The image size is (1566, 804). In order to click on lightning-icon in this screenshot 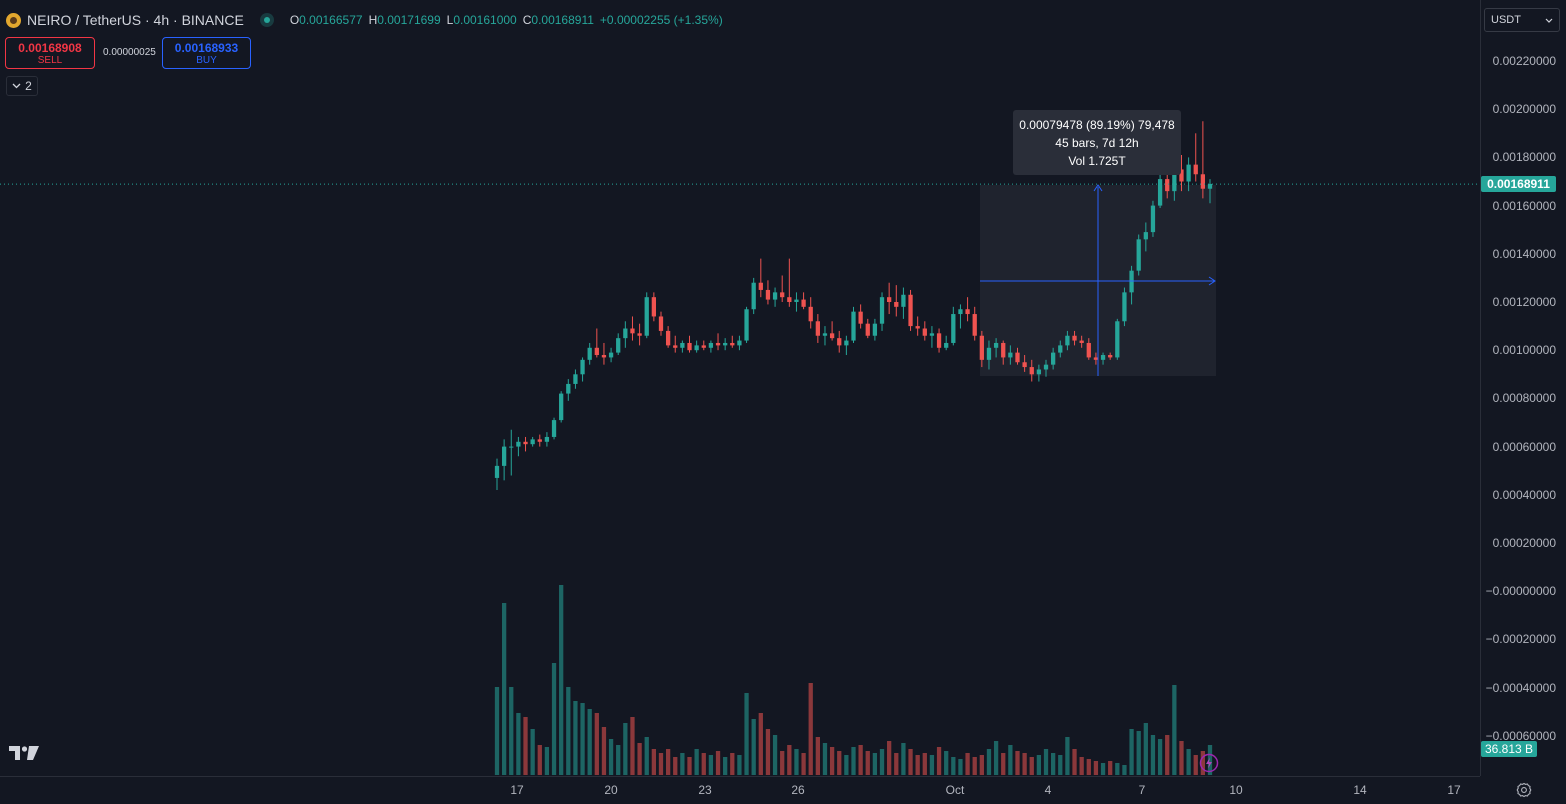, I will do `click(1209, 763)`.